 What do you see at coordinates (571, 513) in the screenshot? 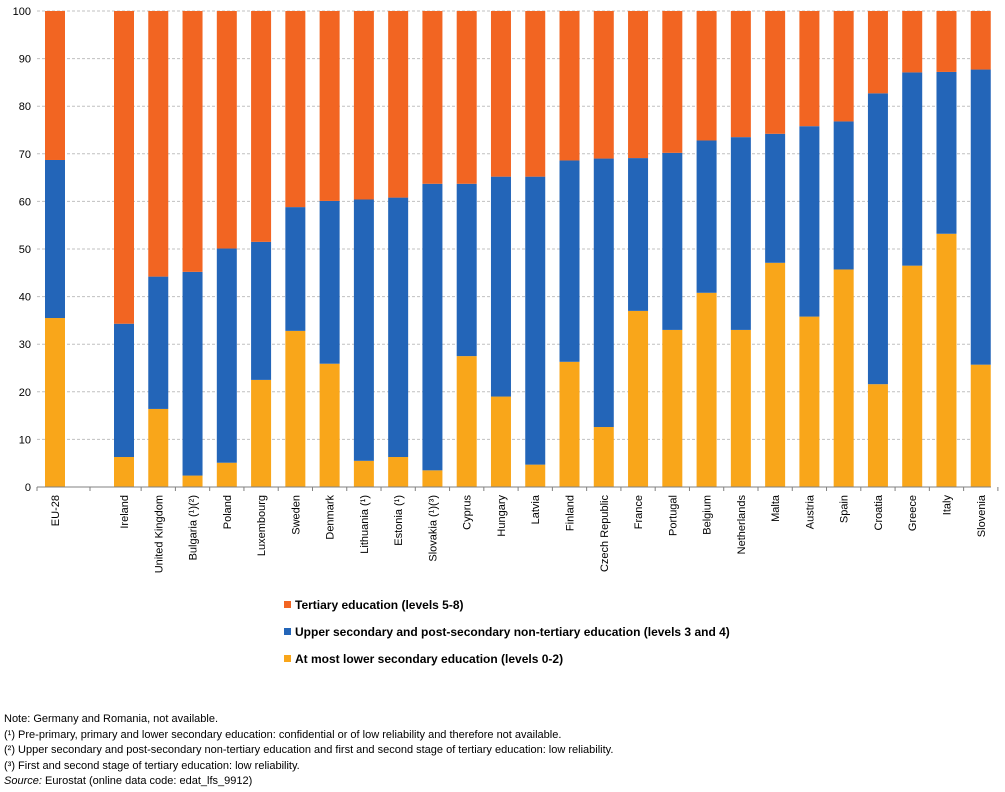
I see `x-tick-label: Finland` at bounding box center [571, 513].